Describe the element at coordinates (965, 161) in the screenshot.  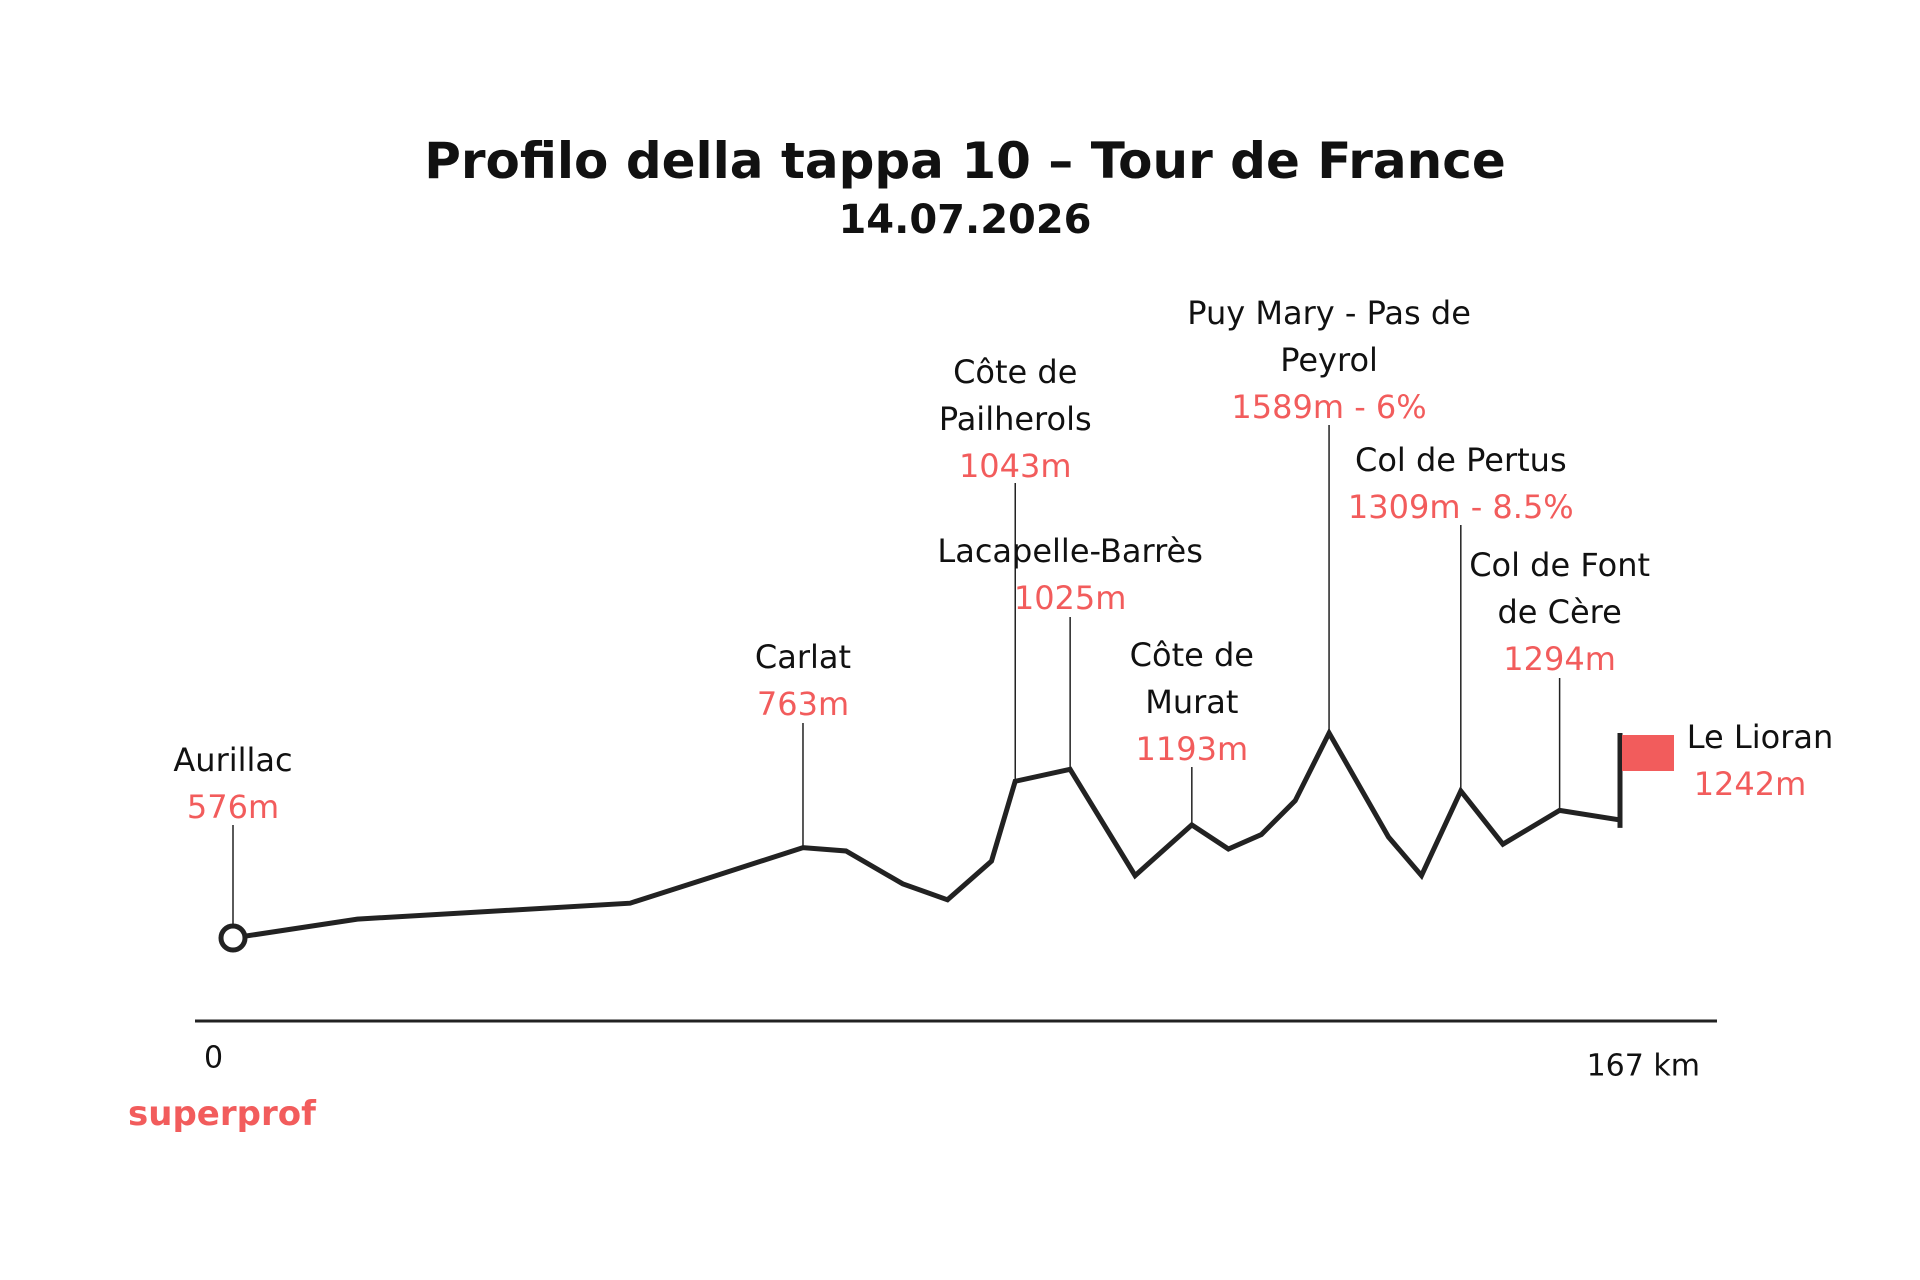
I see `chart-title: Profilo della tappa 10 – Tour de France` at that location.